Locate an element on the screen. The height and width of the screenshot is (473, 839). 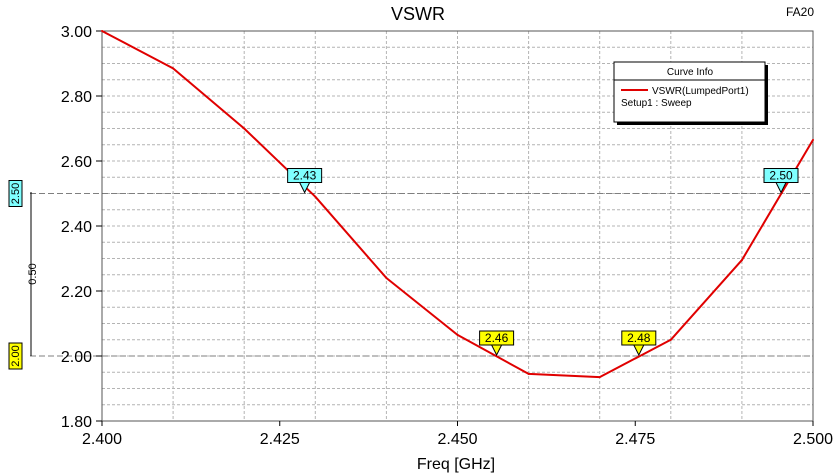
marker-label: 2.50 is located at coordinates (781, 176).